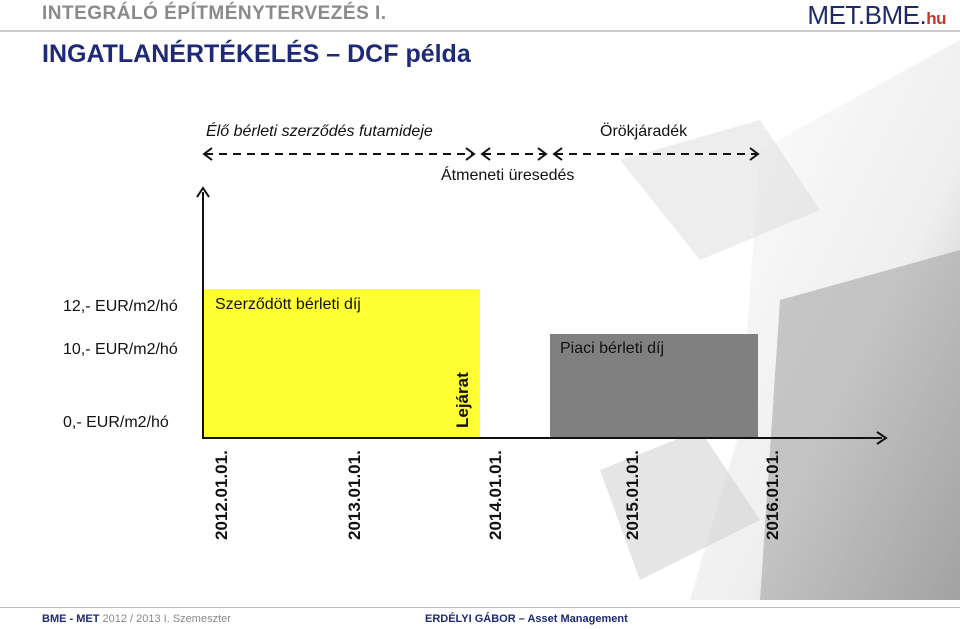 This screenshot has height=629, width=960. I want to click on header-divider, so click(480, 31).